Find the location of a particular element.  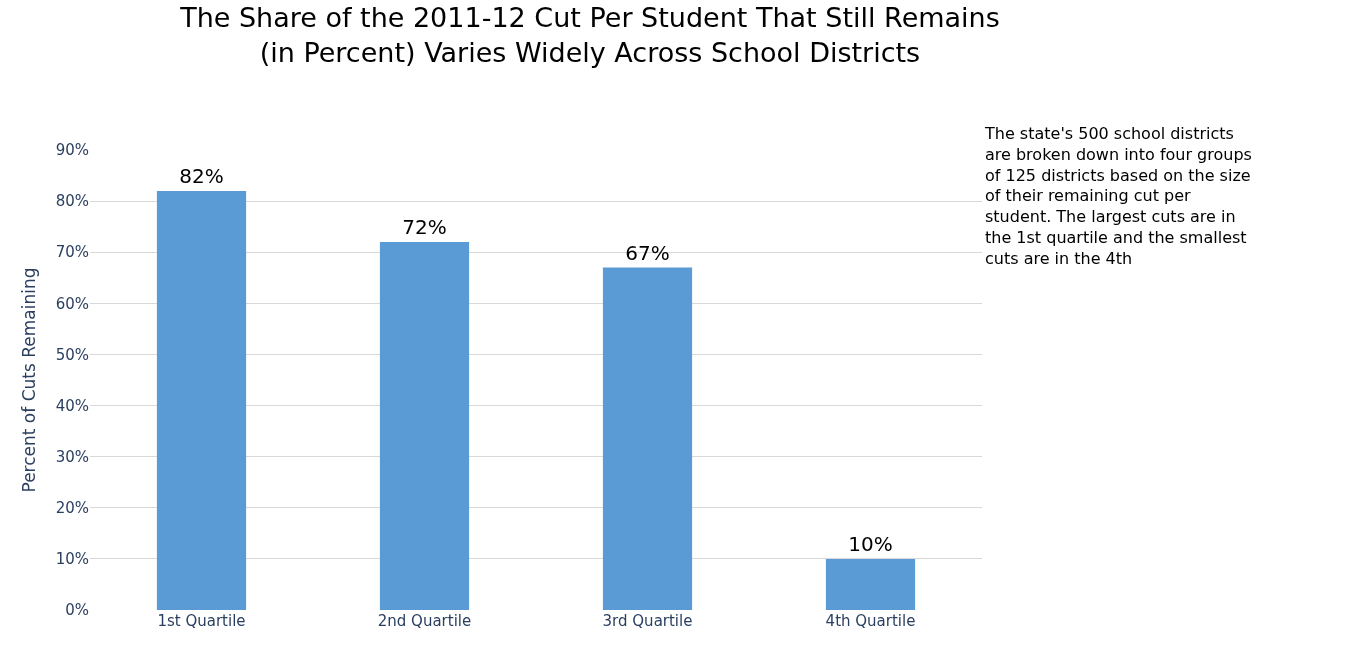

y-tick-label: 80% is located at coordinates (72, 201).